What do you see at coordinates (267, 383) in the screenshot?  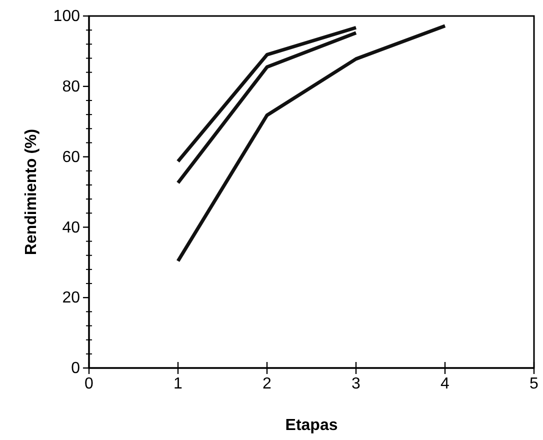 I see `x-tick-label: 2` at bounding box center [267, 383].